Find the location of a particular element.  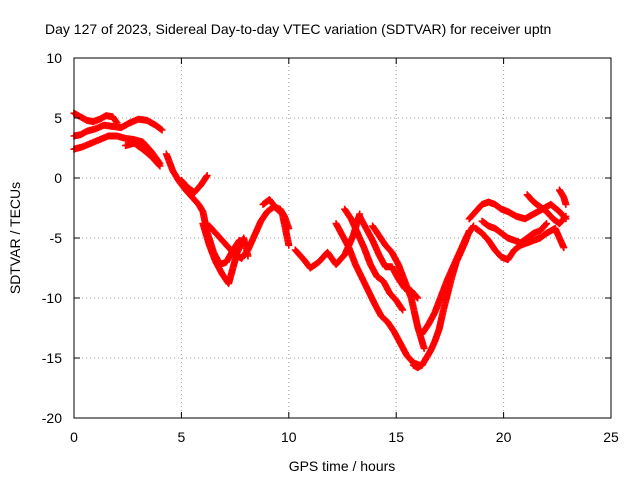

x-tick-label: 5 is located at coordinates (182, 437).